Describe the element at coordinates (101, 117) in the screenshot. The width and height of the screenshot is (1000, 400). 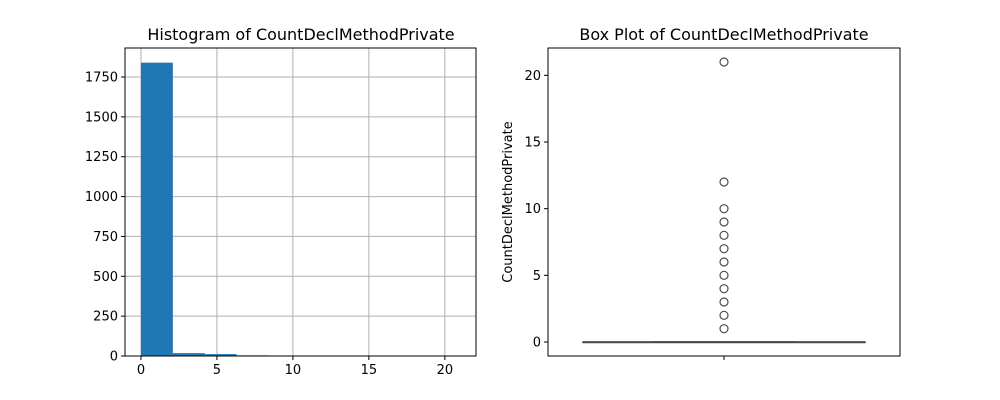
I see `histogram-y-tick-label: 1500` at that location.